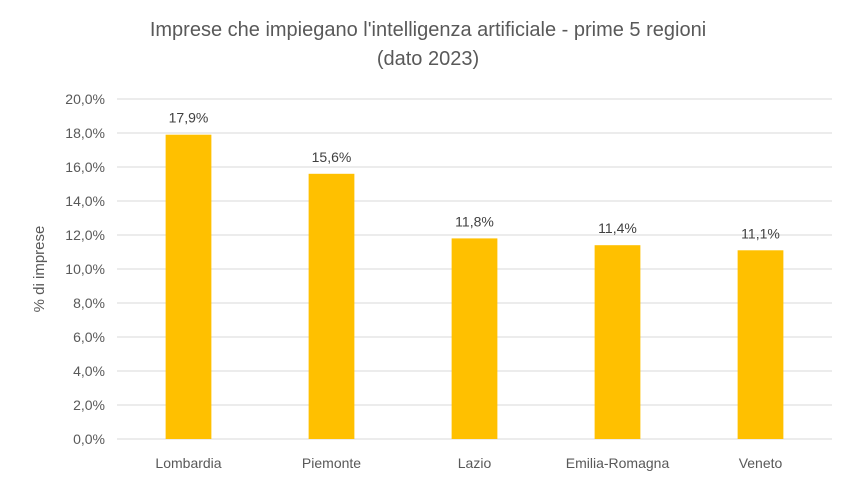 This screenshot has width=856, height=486. Describe the element at coordinates (474, 221) in the screenshot. I see `data-label: 11,8%` at that location.